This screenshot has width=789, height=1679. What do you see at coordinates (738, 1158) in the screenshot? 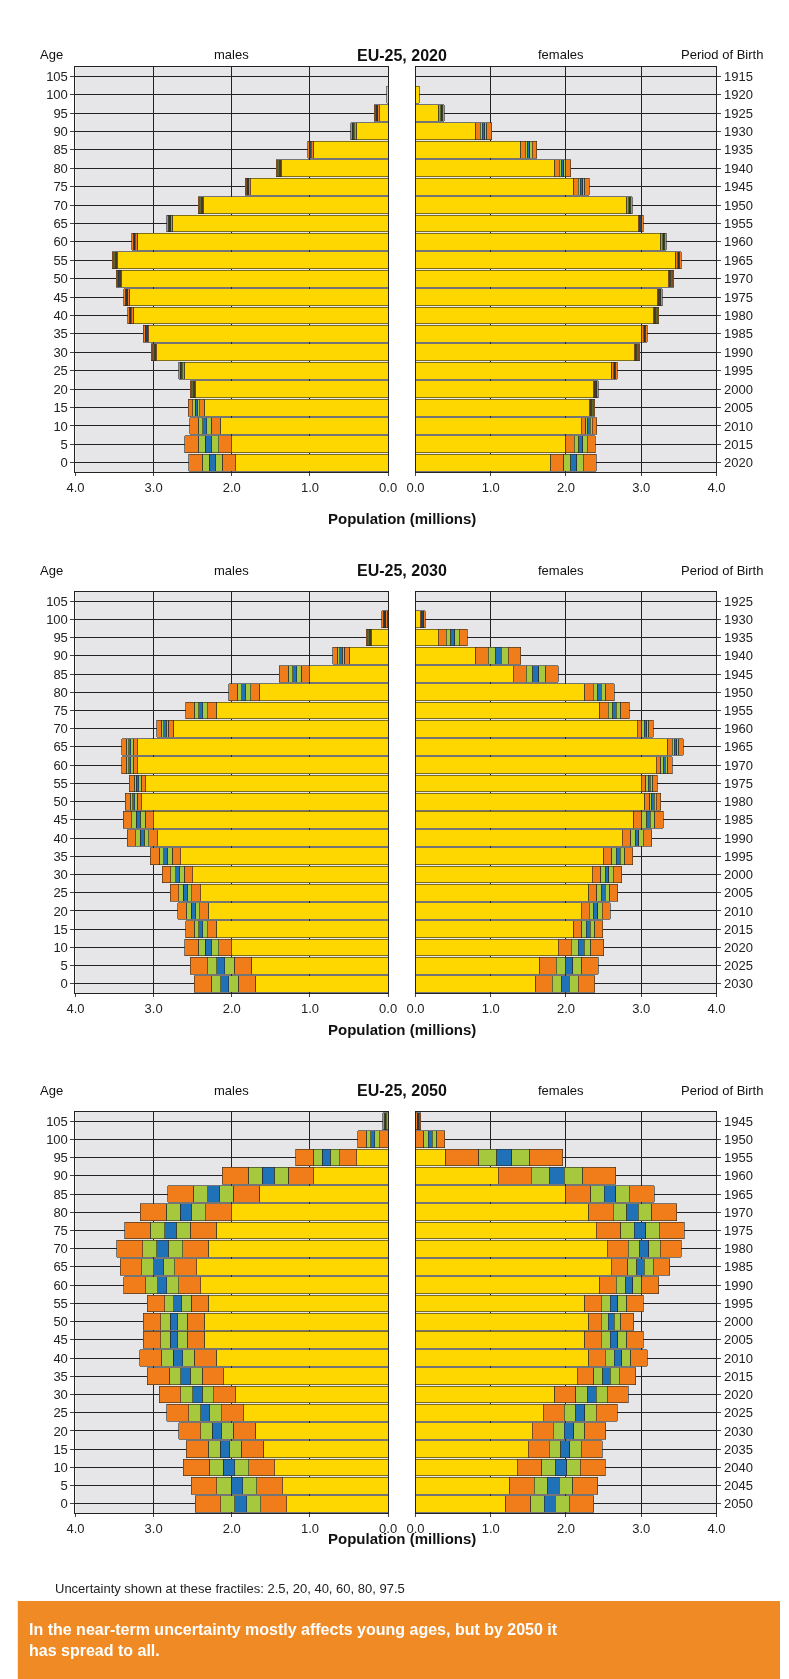
I see `y2-tick-label: 1955` at bounding box center [738, 1158].